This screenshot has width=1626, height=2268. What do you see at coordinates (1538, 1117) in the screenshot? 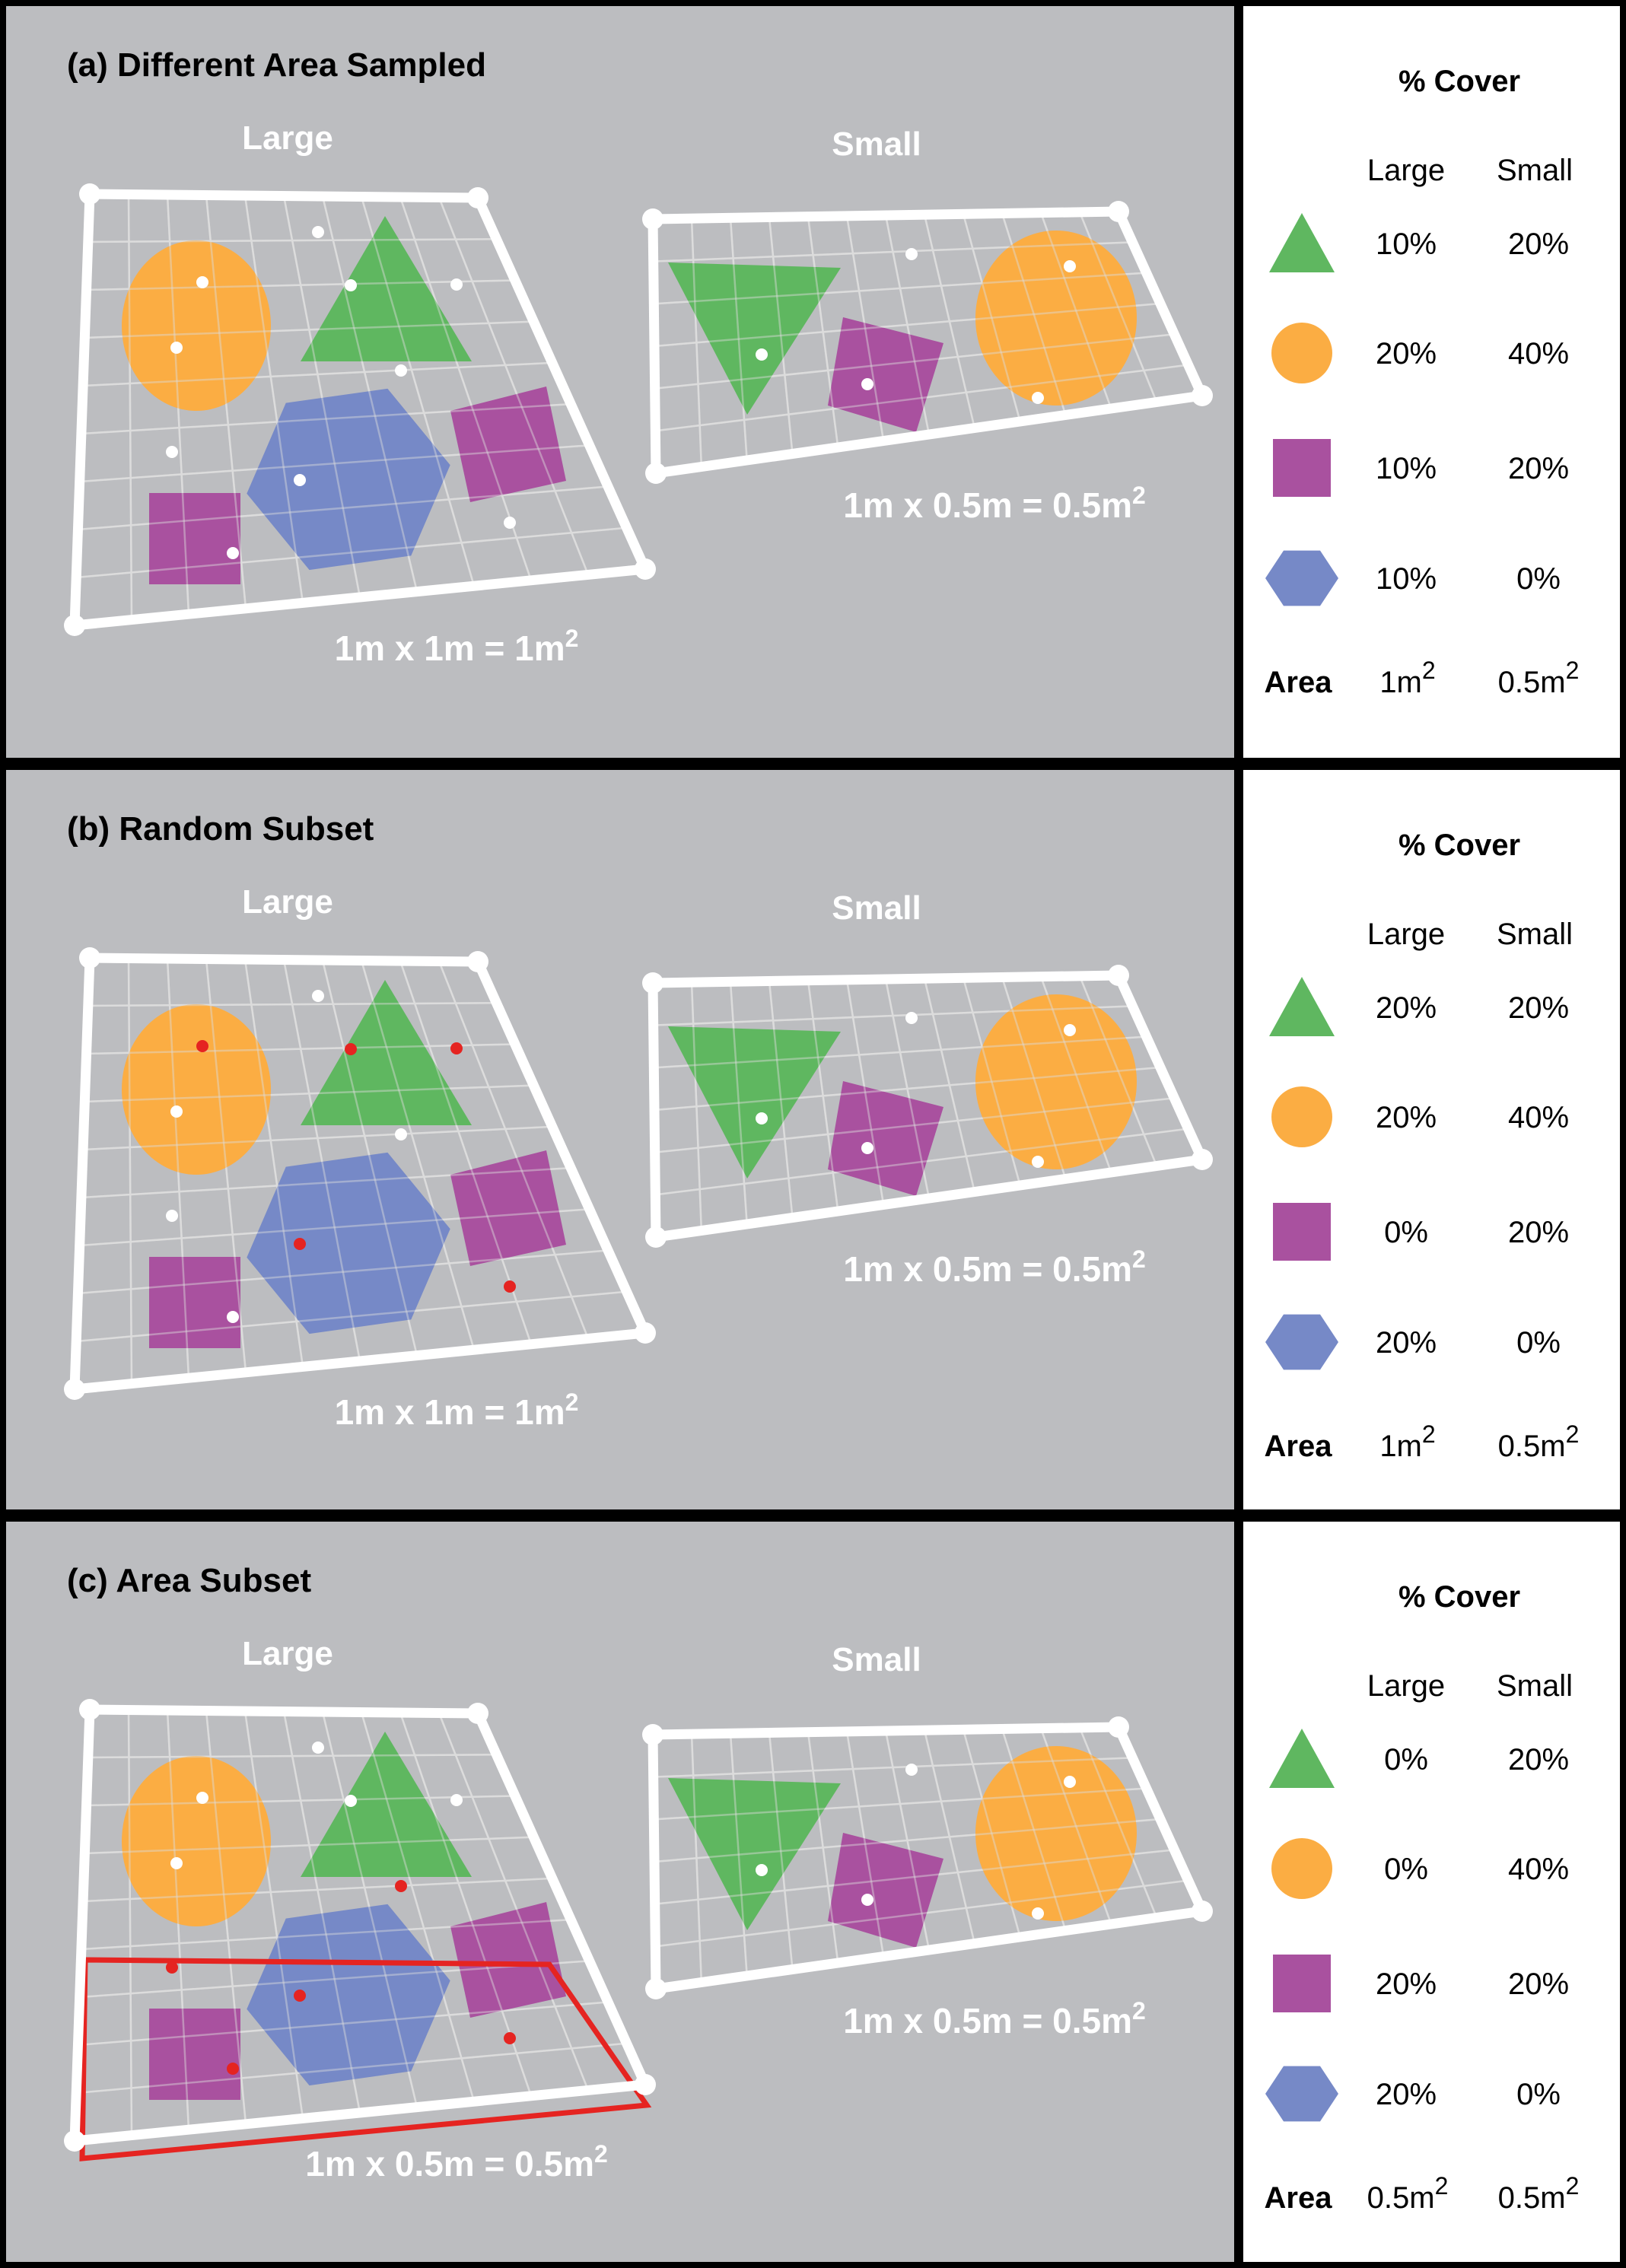
I see `circle-cover-small: 40%` at bounding box center [1538, 1117].